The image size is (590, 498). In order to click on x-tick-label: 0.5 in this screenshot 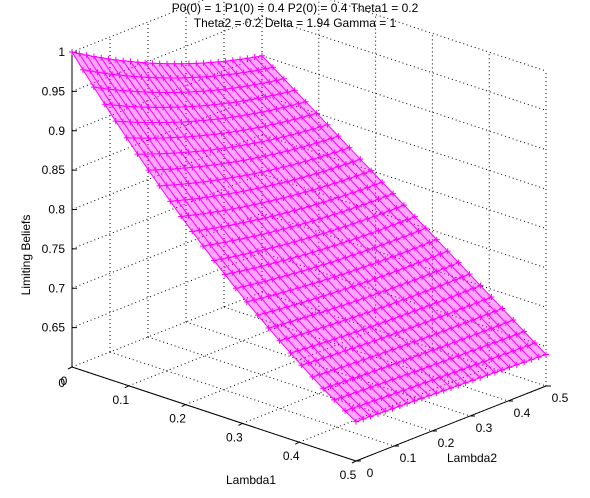, I will do `click(348, 475)`.